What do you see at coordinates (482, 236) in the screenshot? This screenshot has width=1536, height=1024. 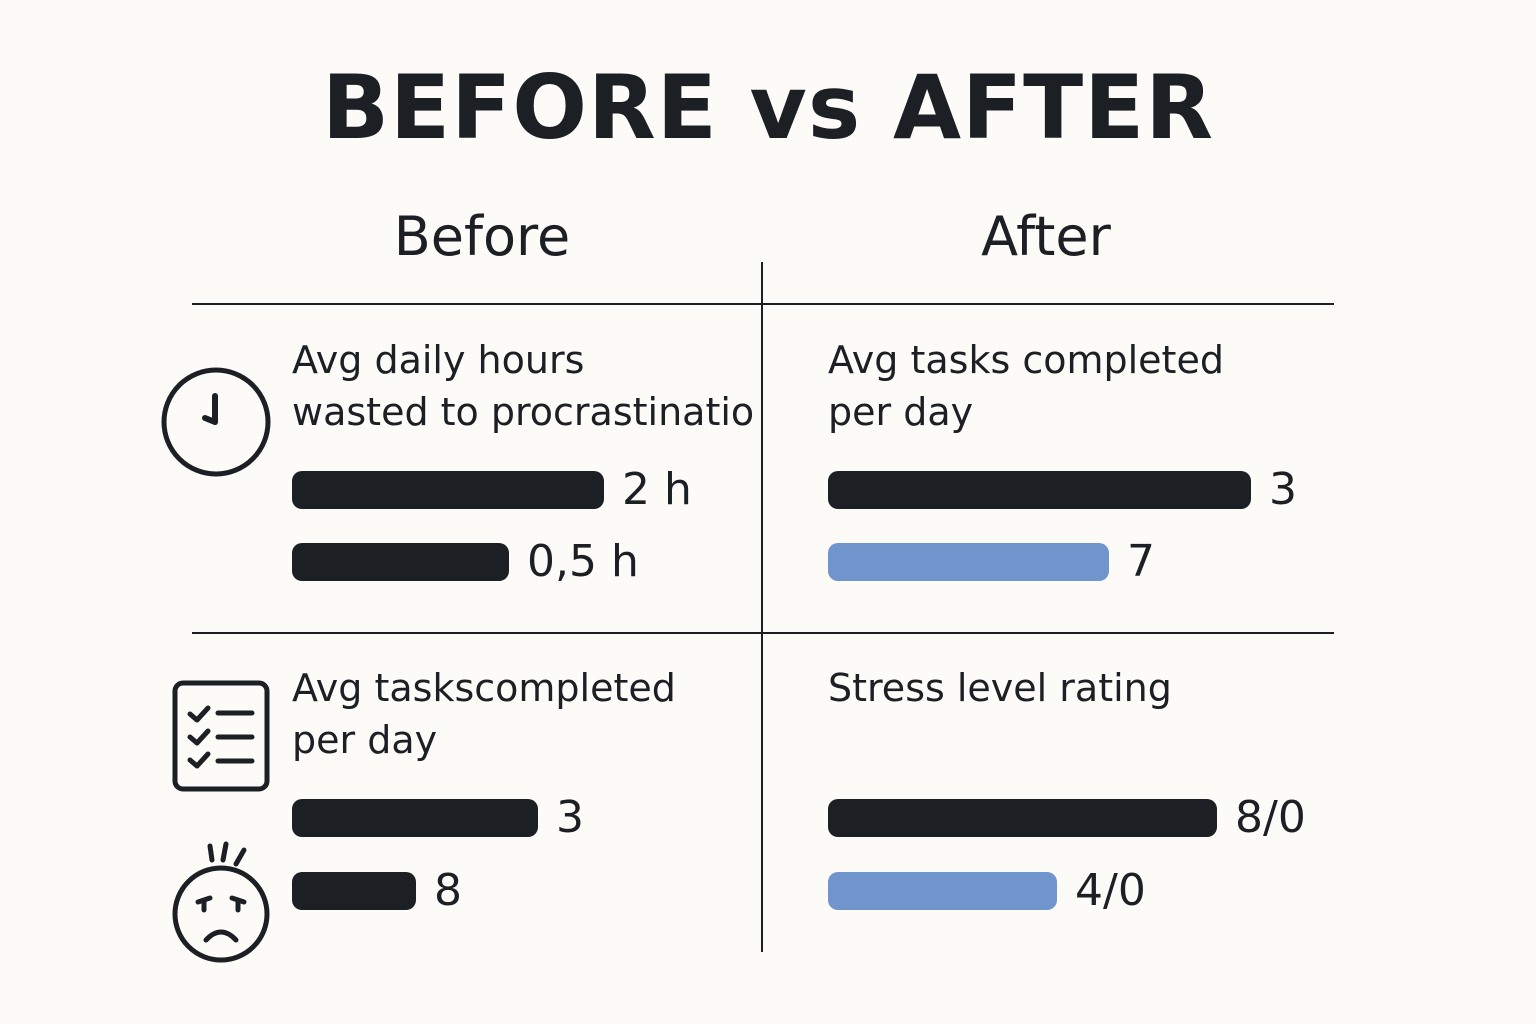 I see `before-column-header: Before` at bounding box center [482, 236].